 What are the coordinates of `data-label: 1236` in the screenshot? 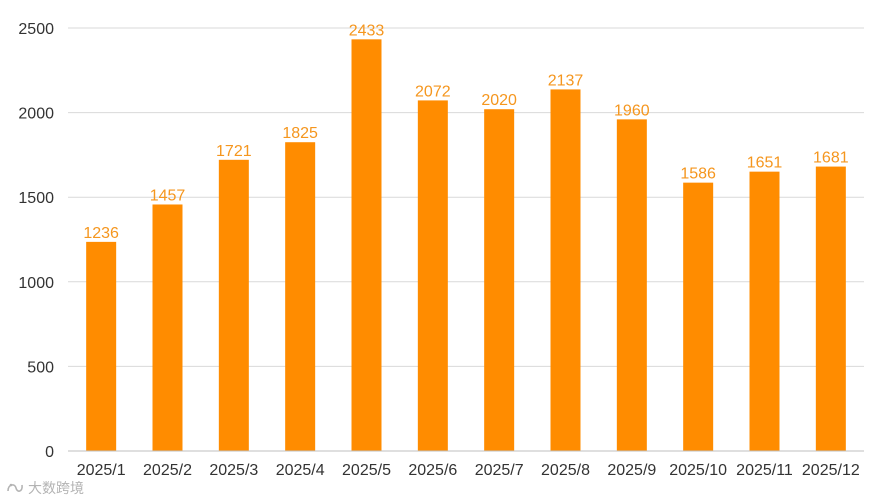 It's located at (101, 233).